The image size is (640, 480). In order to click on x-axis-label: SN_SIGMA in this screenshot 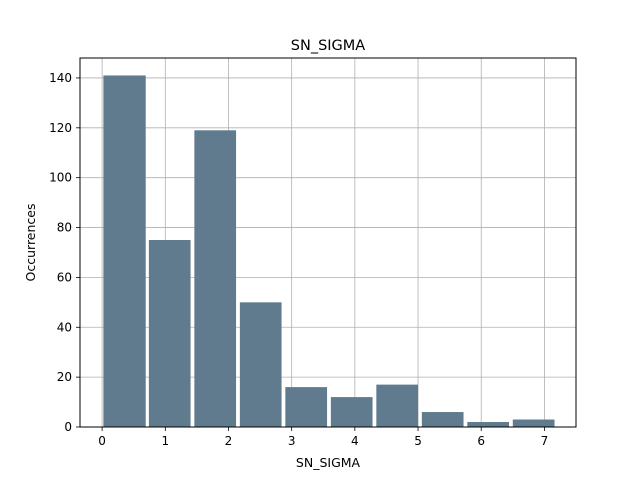, I will do `click(328, 462)`.